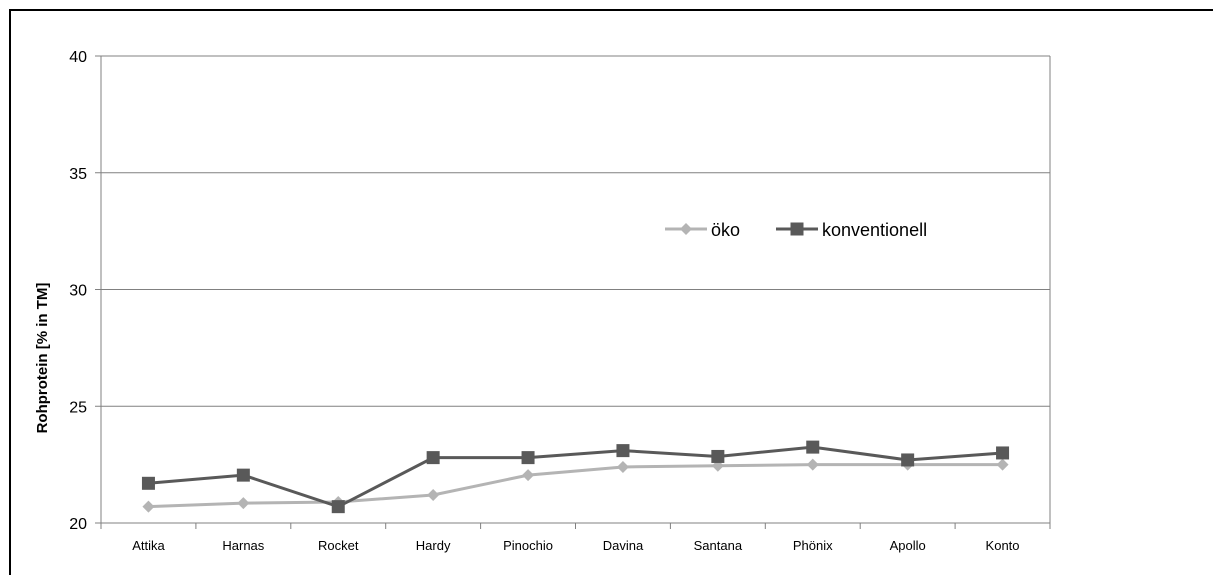 This screenshot has height=575, width=1213. I want to click on x-tick-label: Attika, so click(148, 545).